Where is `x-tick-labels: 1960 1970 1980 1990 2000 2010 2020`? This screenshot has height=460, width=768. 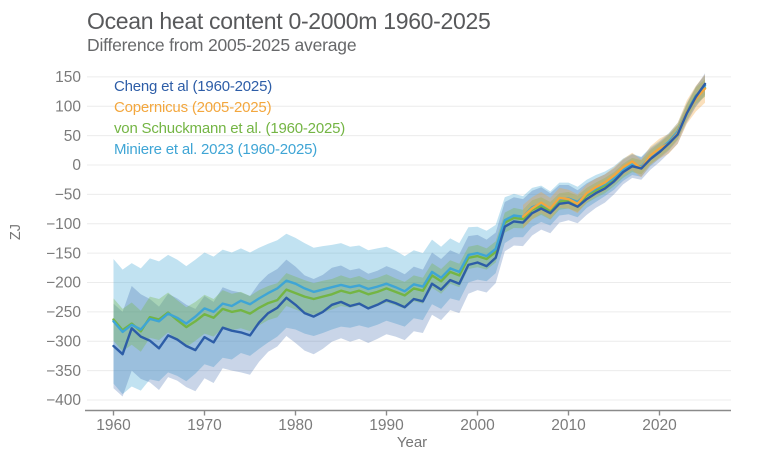
x-tick-labels: 1960 1970 1980 1990 2000 2010 2020 is located at coordinates (386, 425).